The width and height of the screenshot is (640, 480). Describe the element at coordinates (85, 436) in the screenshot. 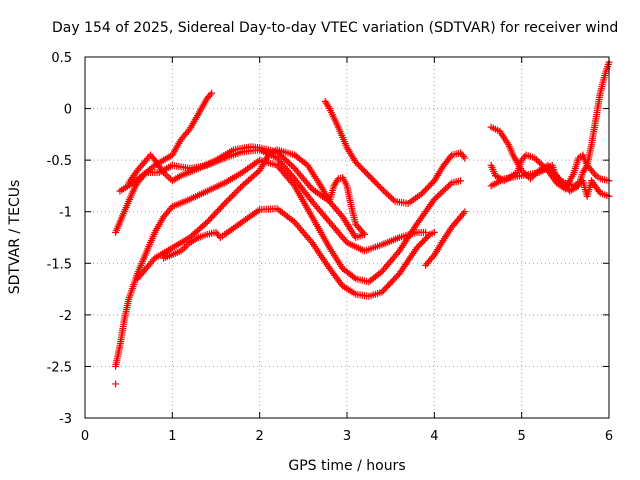

I see `x-tick-label: 0` at that location.